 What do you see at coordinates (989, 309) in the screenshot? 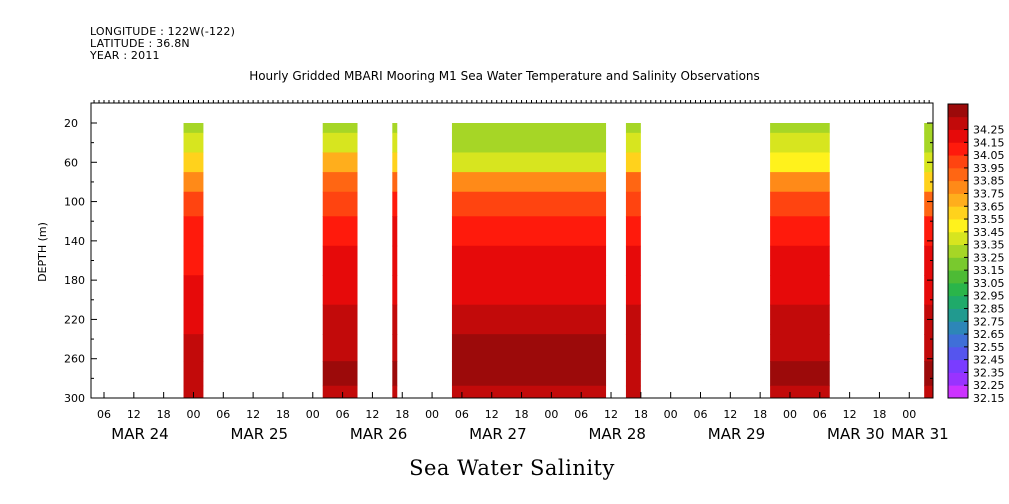
I see `colorbar-label: 32.85` at bounding box center [989, 309].